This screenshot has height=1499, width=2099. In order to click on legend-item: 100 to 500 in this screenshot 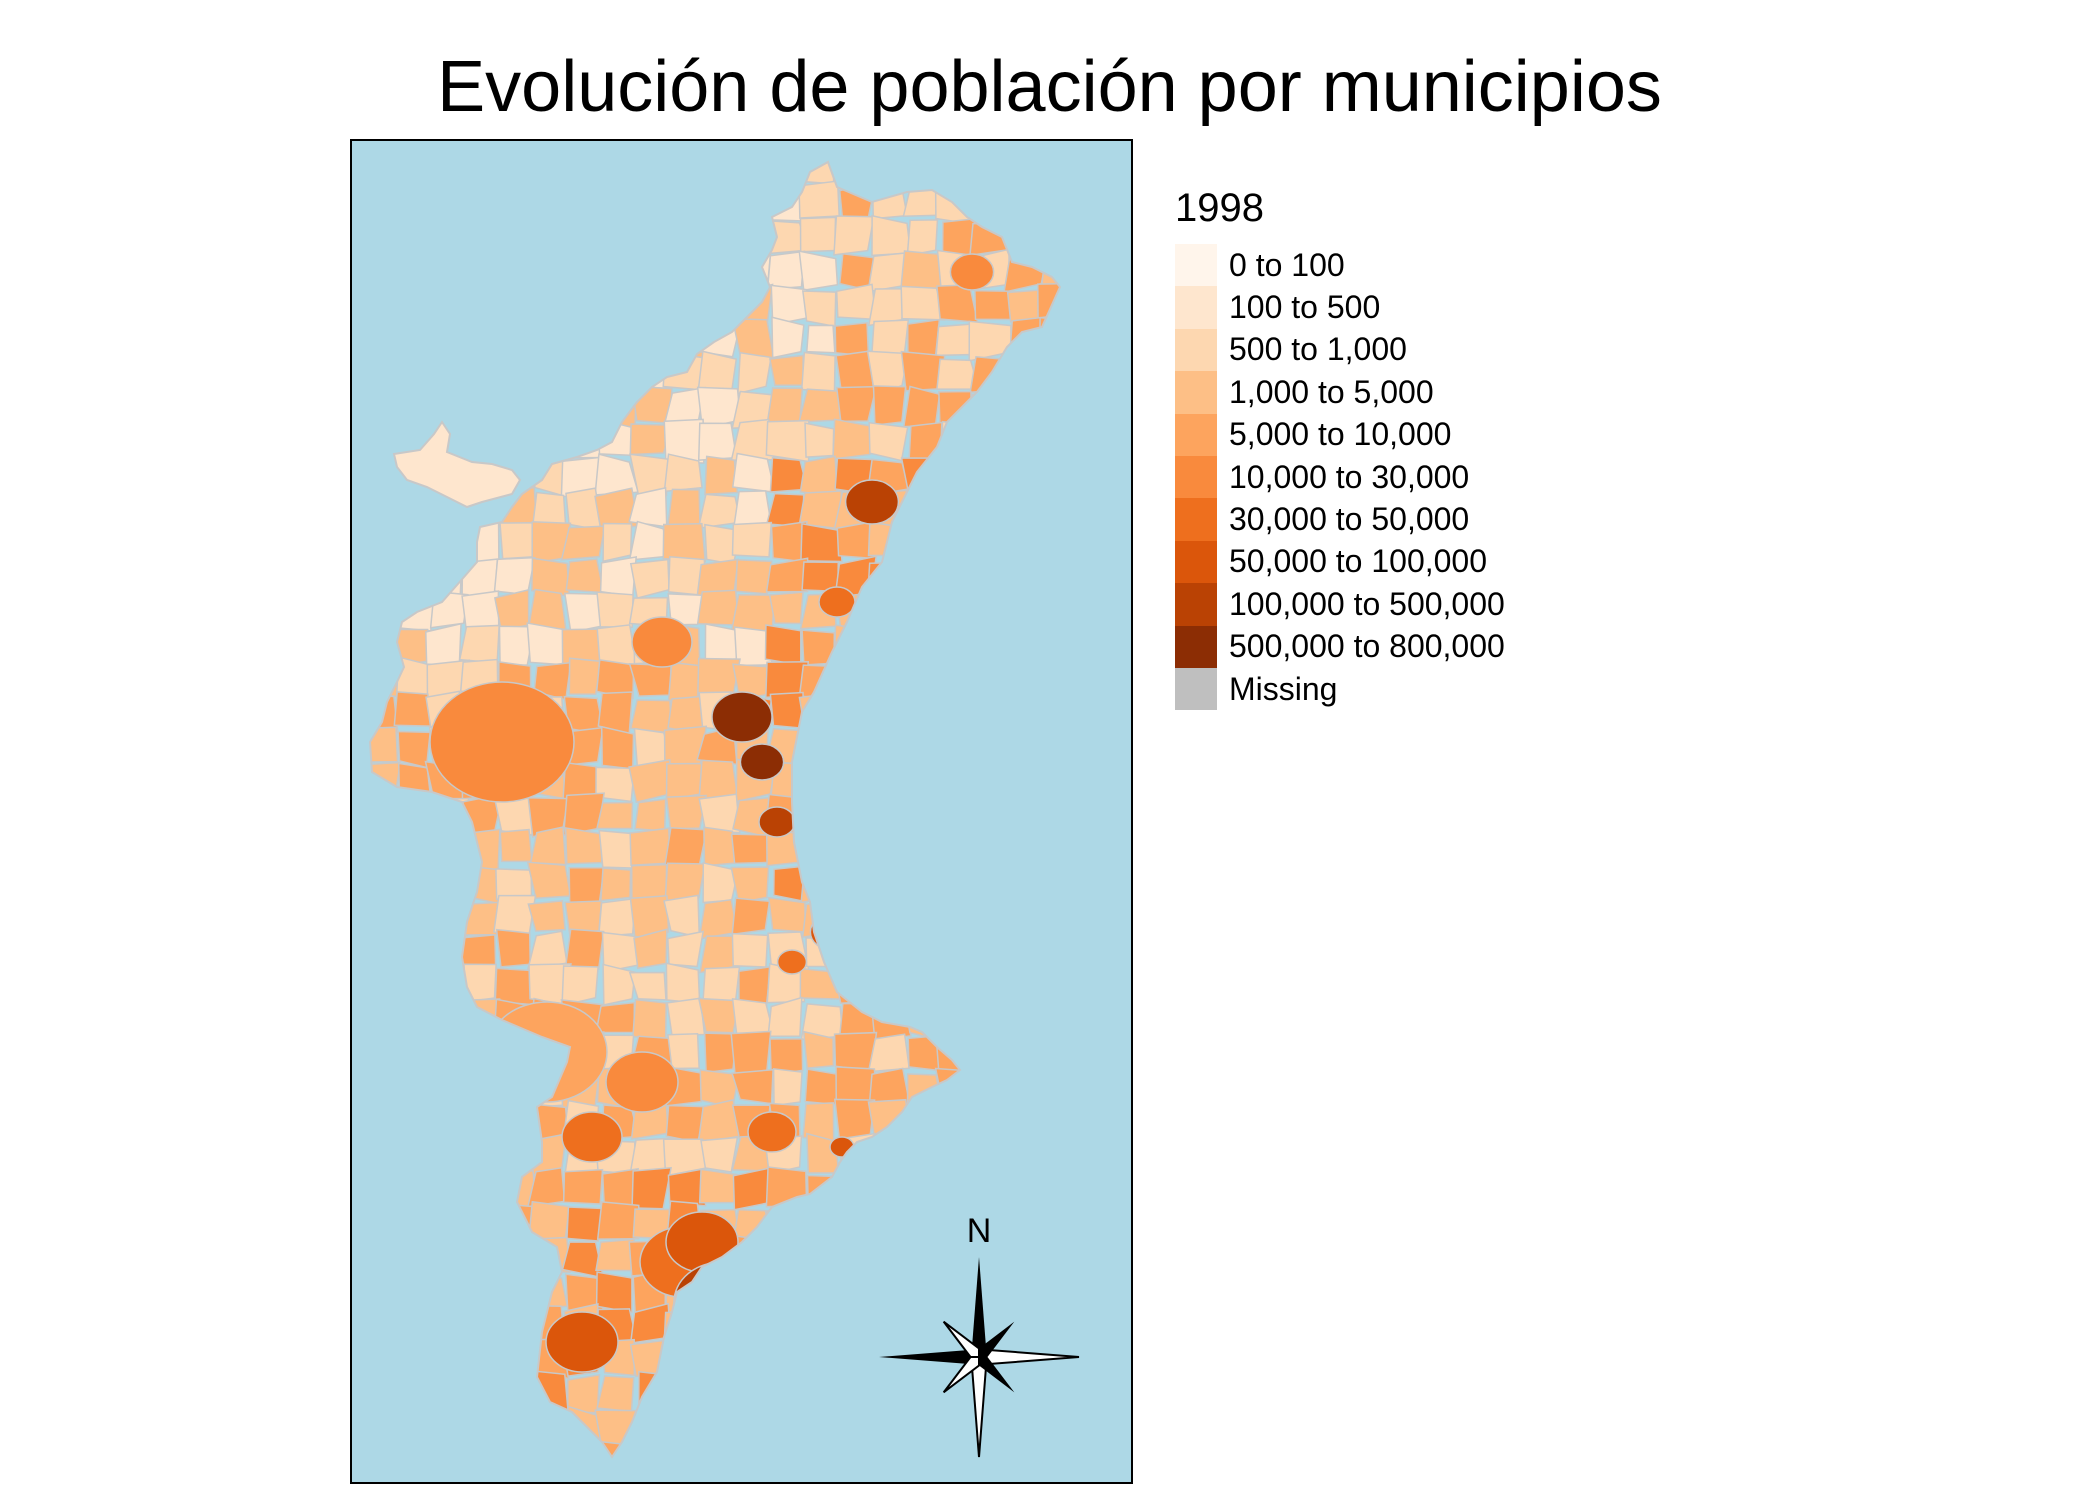, I will do `click(1340, 307)`.